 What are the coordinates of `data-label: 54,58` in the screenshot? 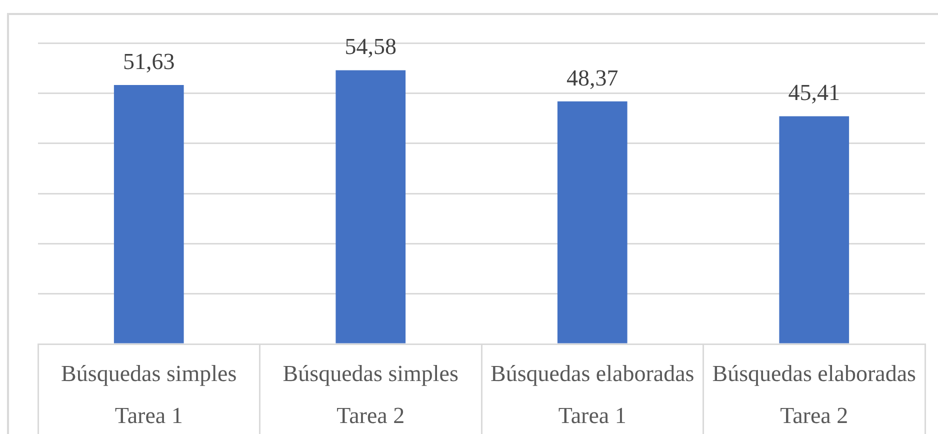 It's located at (370, 47).